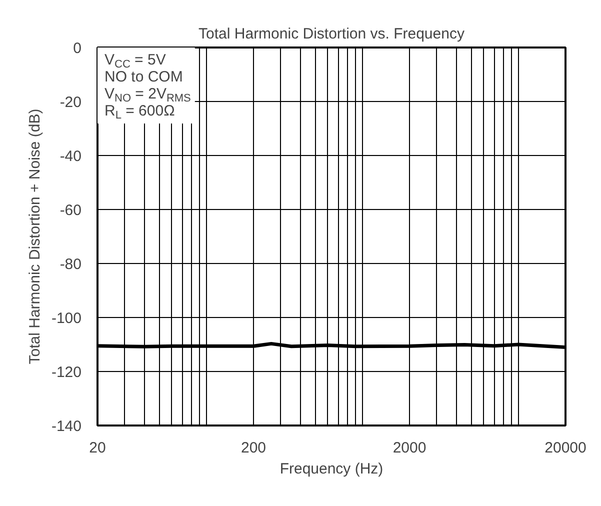 The width and height of the screenshot is (601, 506). I want to click on y-tick-label: -120, so click(66, 372).